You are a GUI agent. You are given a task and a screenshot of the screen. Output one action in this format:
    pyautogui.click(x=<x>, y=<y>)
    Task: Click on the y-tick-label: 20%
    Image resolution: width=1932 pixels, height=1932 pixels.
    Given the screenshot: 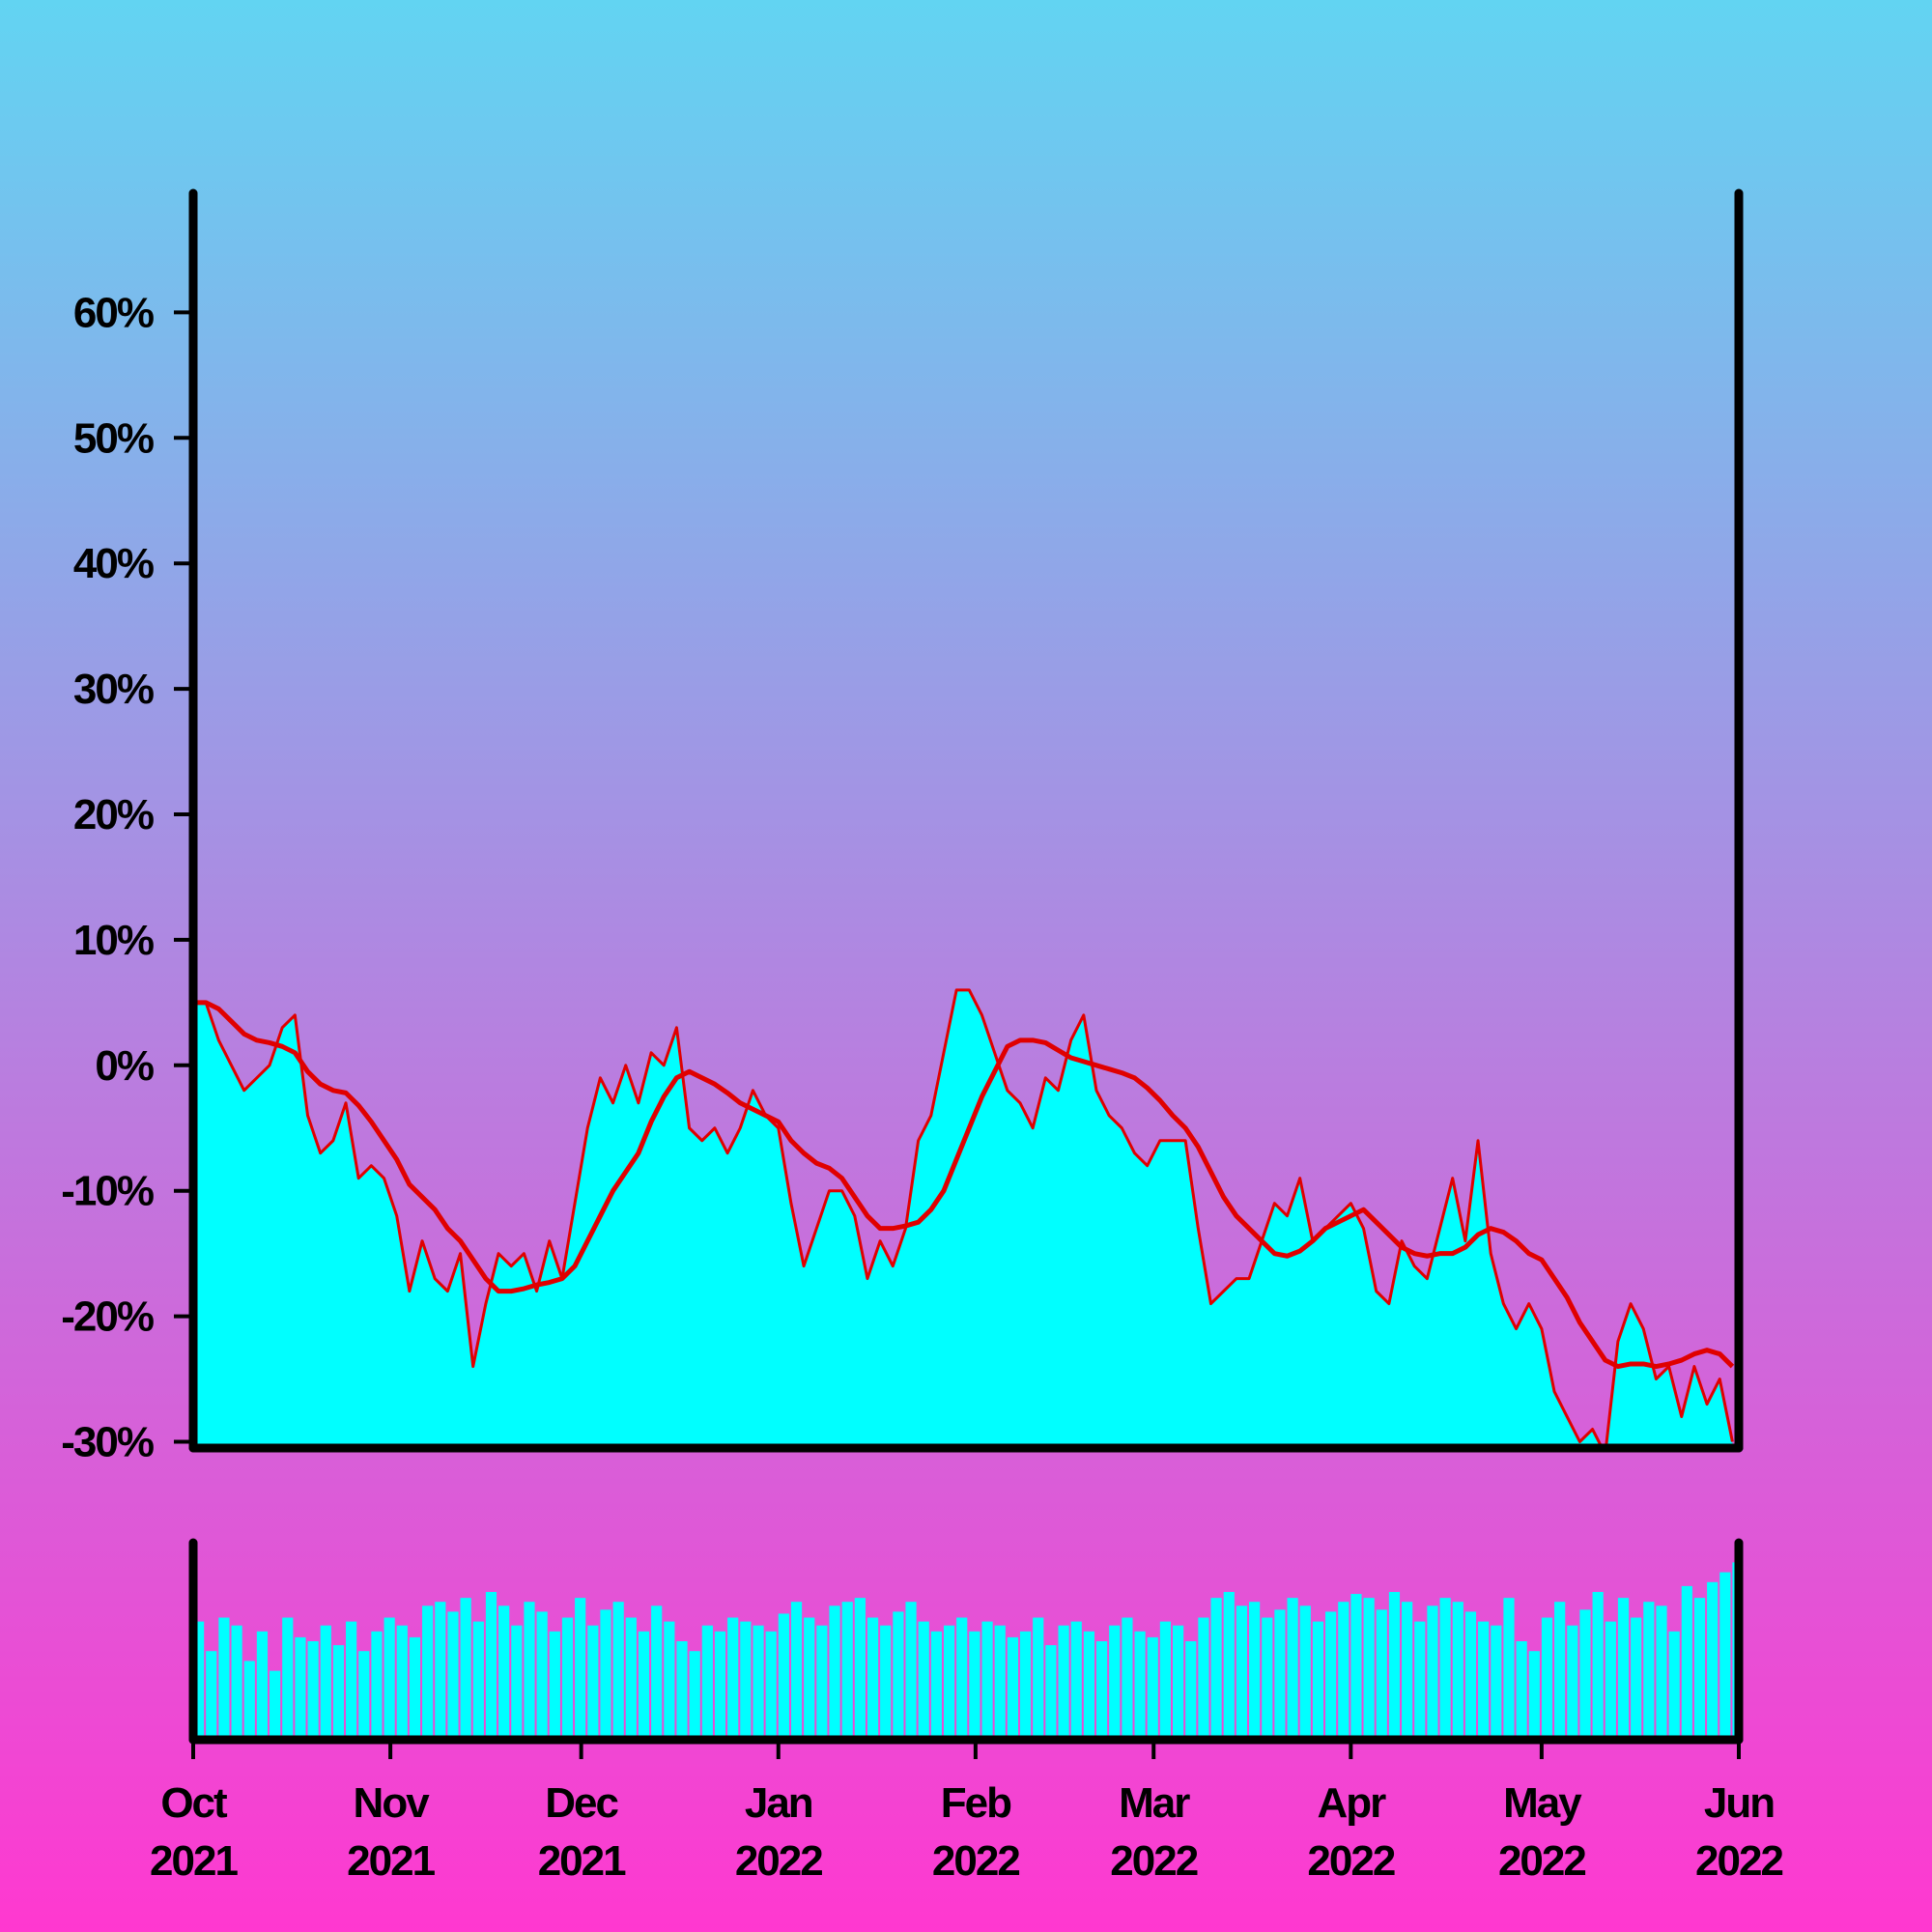 What is the action you would take?
    pyautogui.click(x=113, y=814)
    